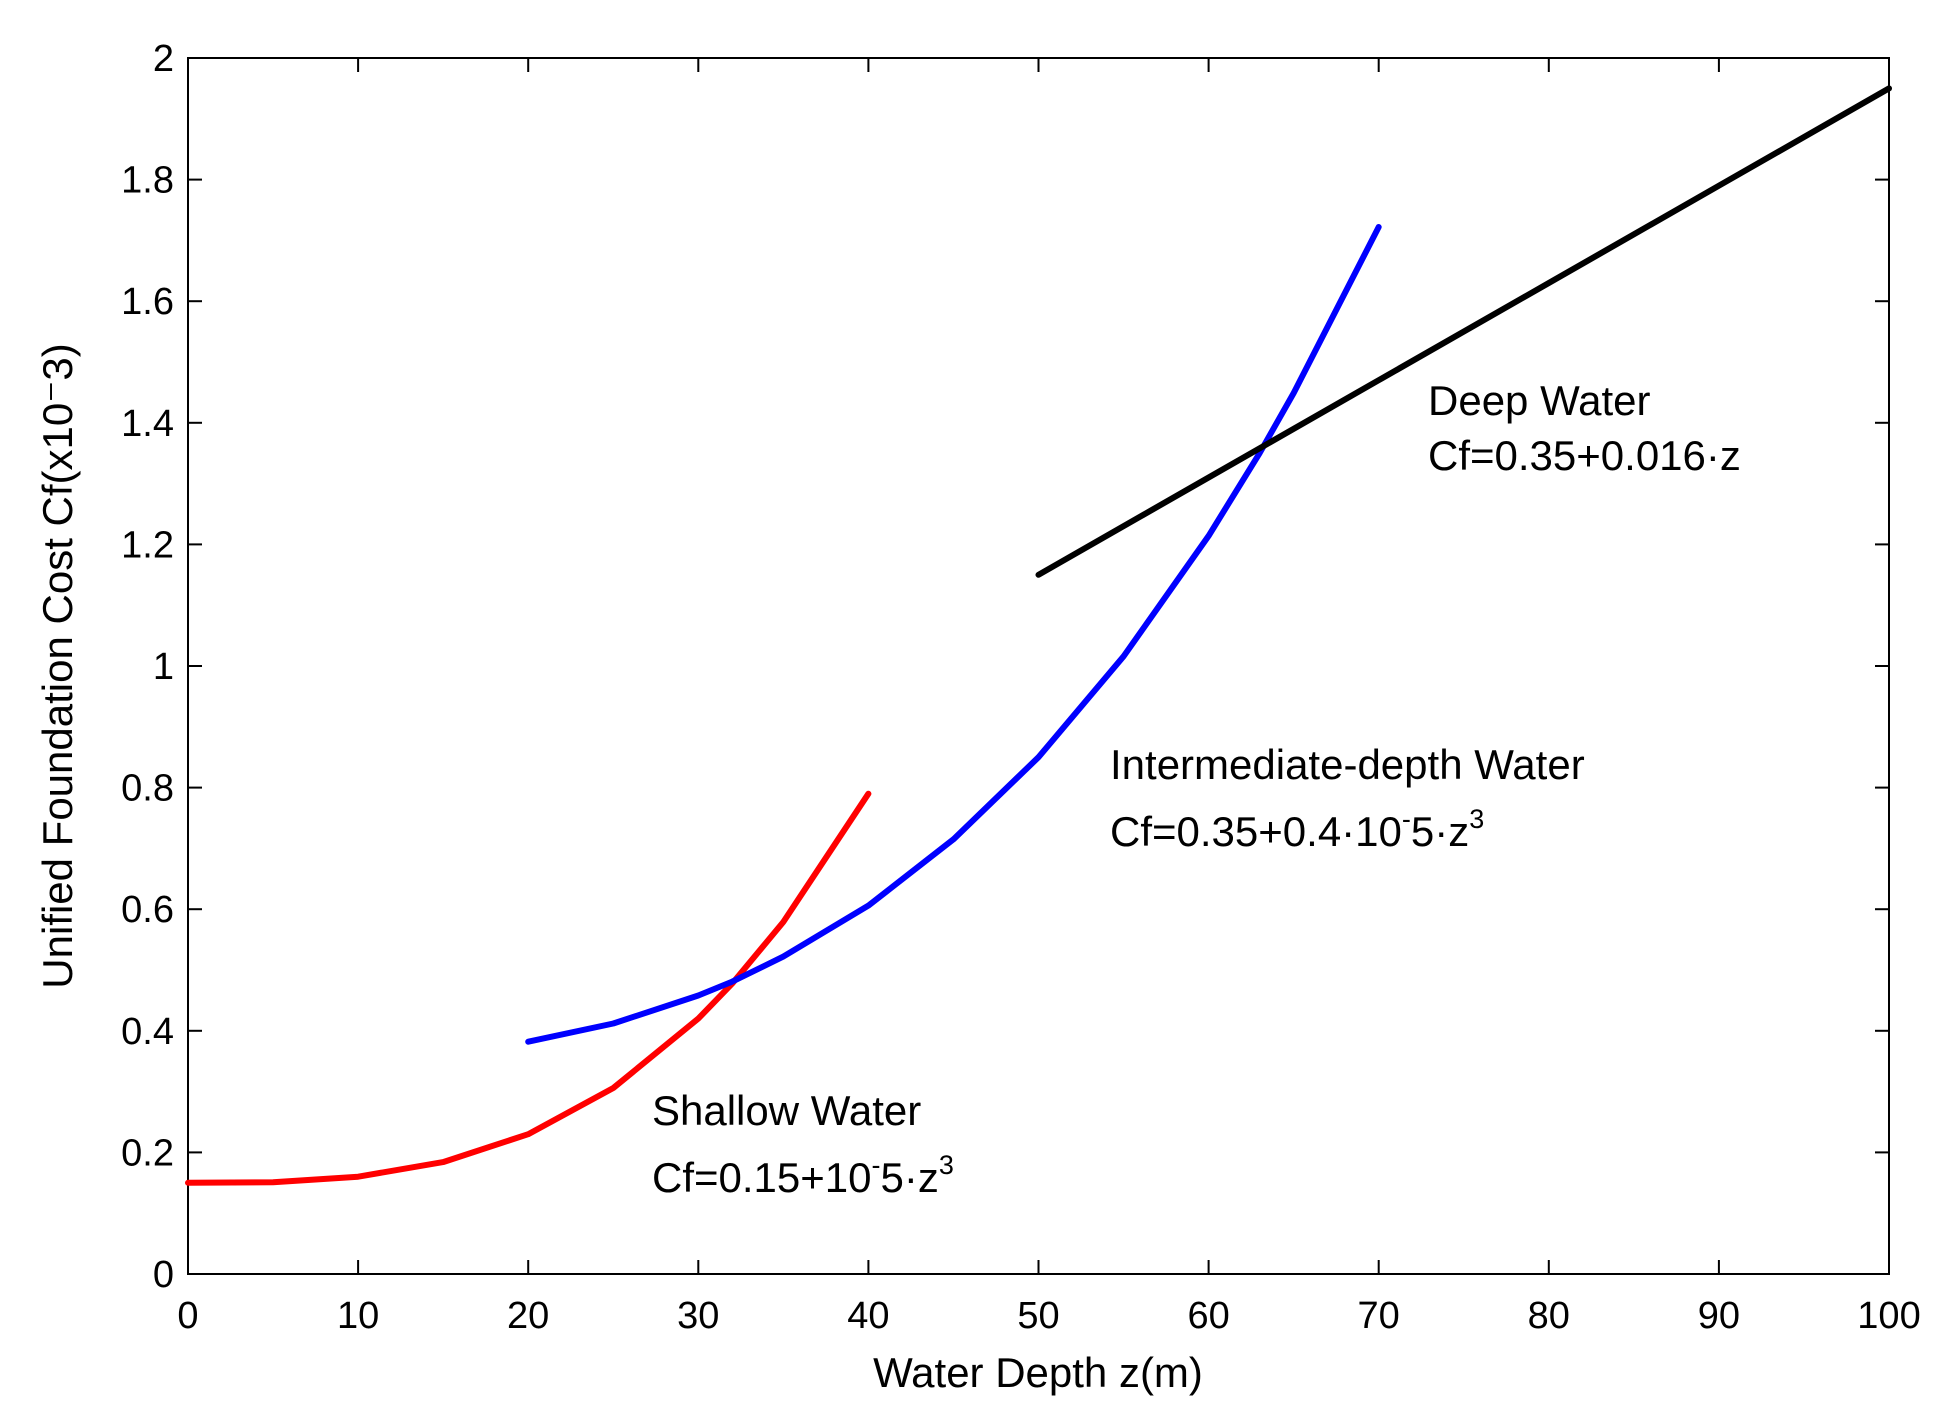 Image resolution: width=1951 pixels, height=1427 pixels. Describe the element at coordinates (147, 545) in the screenshot. I see `y-tick-label: 1.2` at that location.